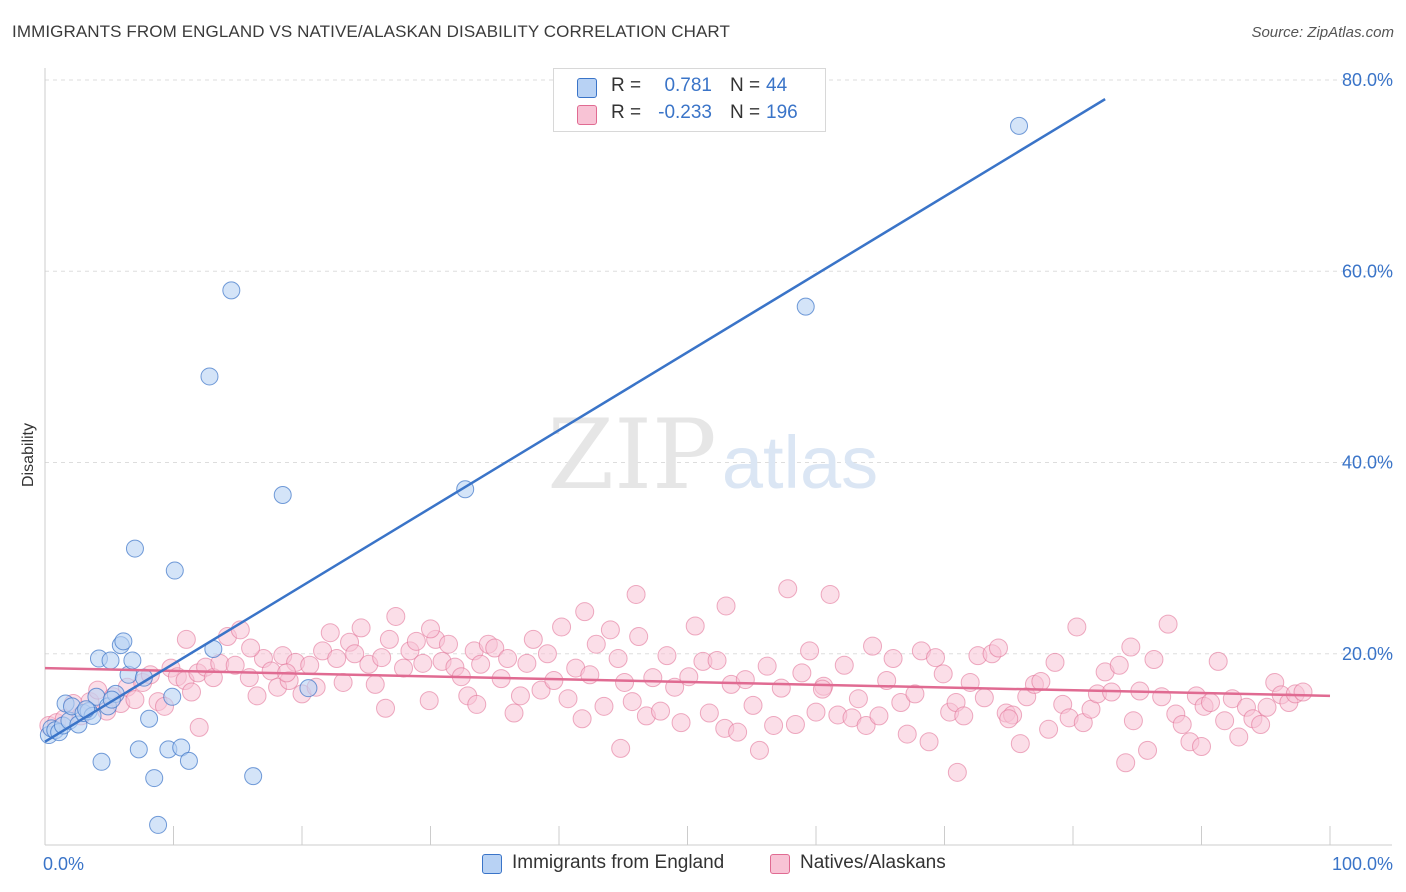 Image resolution: width=1406 pixels, height=892 pixels. I want to click on y-axis-label: Disability, so click(28, 455).